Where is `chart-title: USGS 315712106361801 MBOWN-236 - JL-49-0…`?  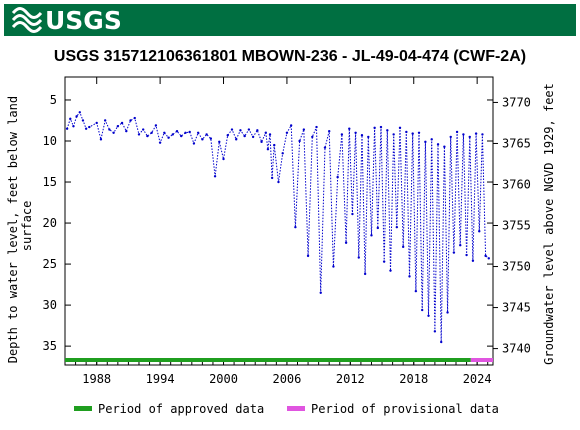 chart-title: USGS 315712106361801 MBOWN-236 - JL-49-0… is located at coordinates (290, 56).